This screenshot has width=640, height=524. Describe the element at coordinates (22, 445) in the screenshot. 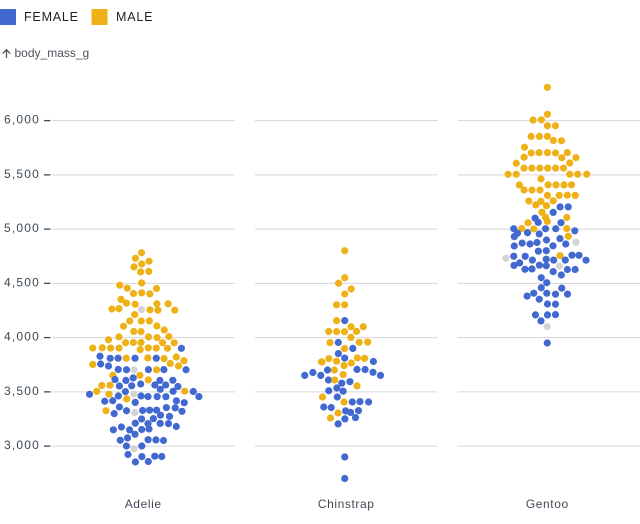

I see `svg-text: 3,000` at that location.